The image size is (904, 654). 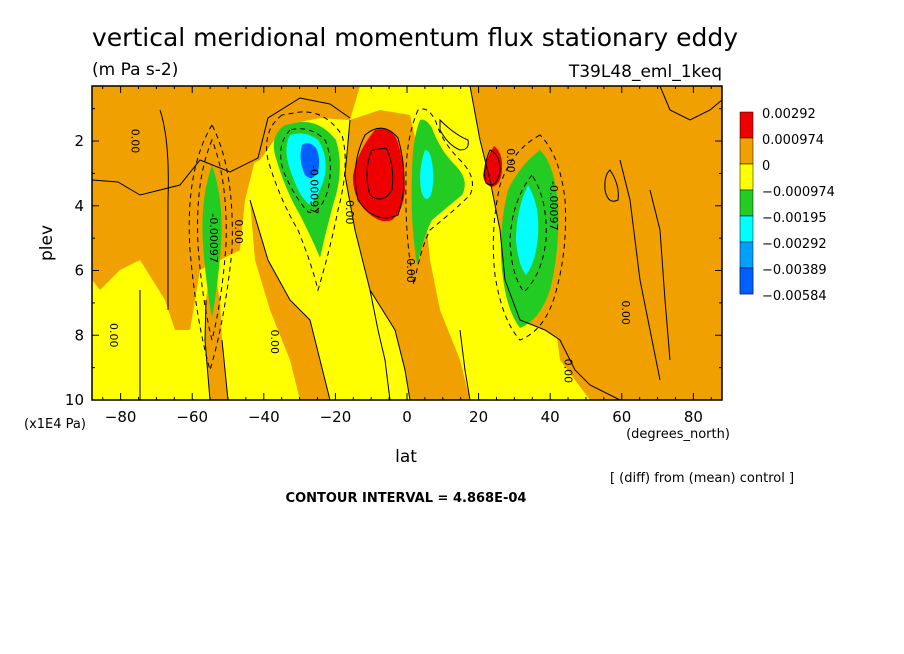 I want to click on x-tick-label: 0, so click(x=407, y=417).